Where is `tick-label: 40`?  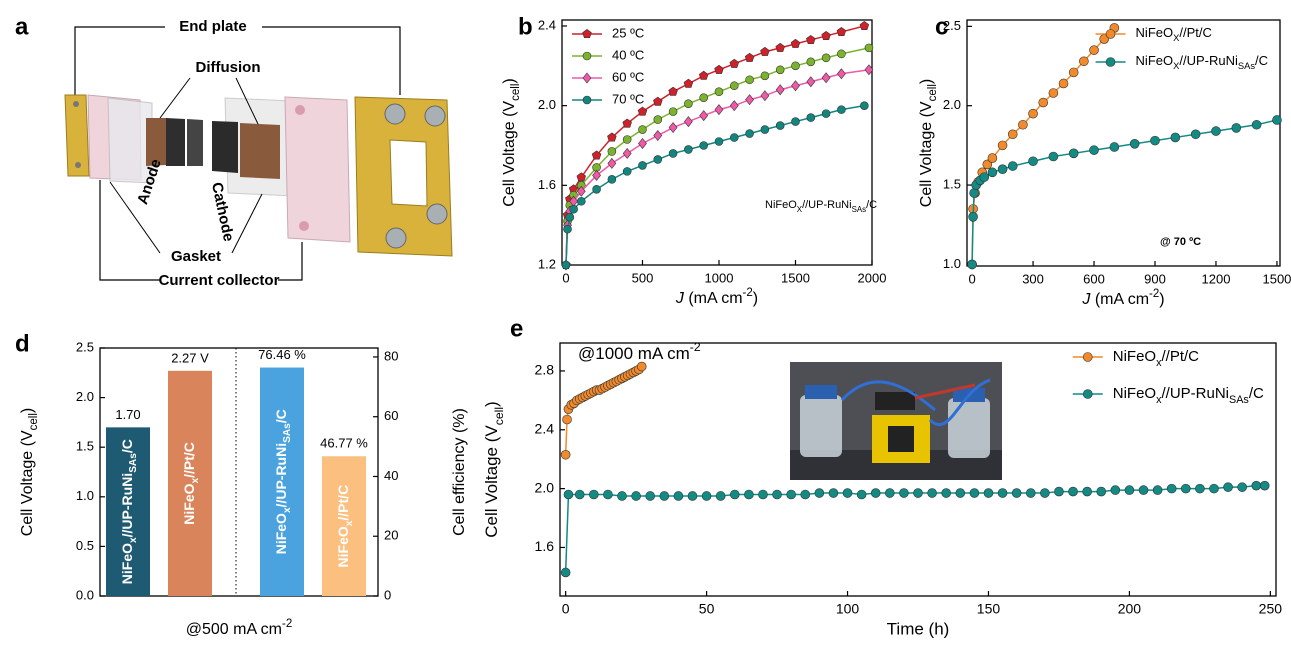 tick-label: 40 is located at coordinates (391, 475).